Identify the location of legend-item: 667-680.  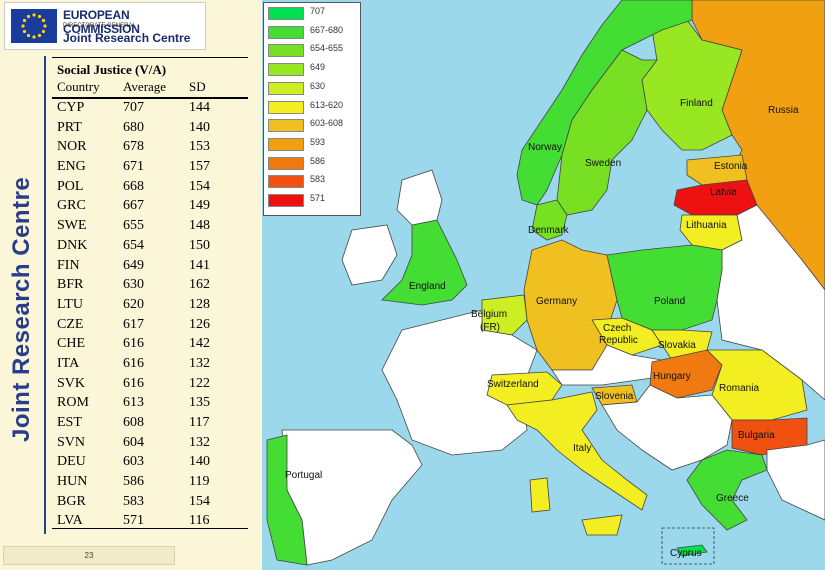
(313, 32).